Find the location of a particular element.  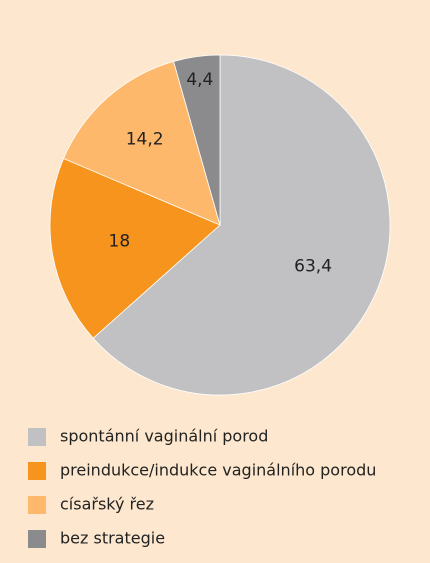

data-label: 14,2 is located at coordinates (145, 140).